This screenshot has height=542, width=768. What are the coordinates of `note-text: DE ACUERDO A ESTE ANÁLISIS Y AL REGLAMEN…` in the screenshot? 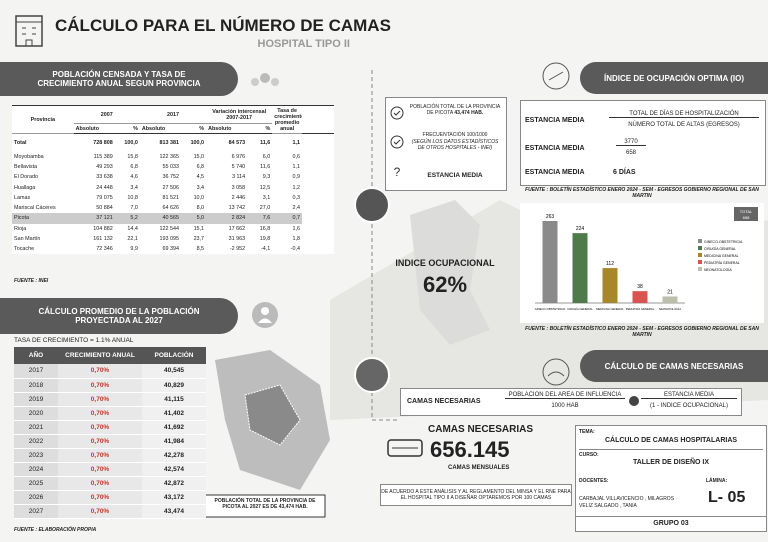 It's located at (476, 495).